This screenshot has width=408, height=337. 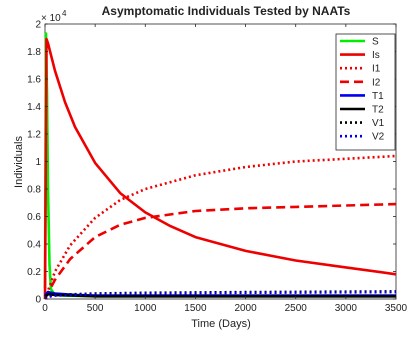 What do you see at coordinates (376, 55) in the screenshot?
I see `legend-label-is: Is` at bounding box center [376, 55].